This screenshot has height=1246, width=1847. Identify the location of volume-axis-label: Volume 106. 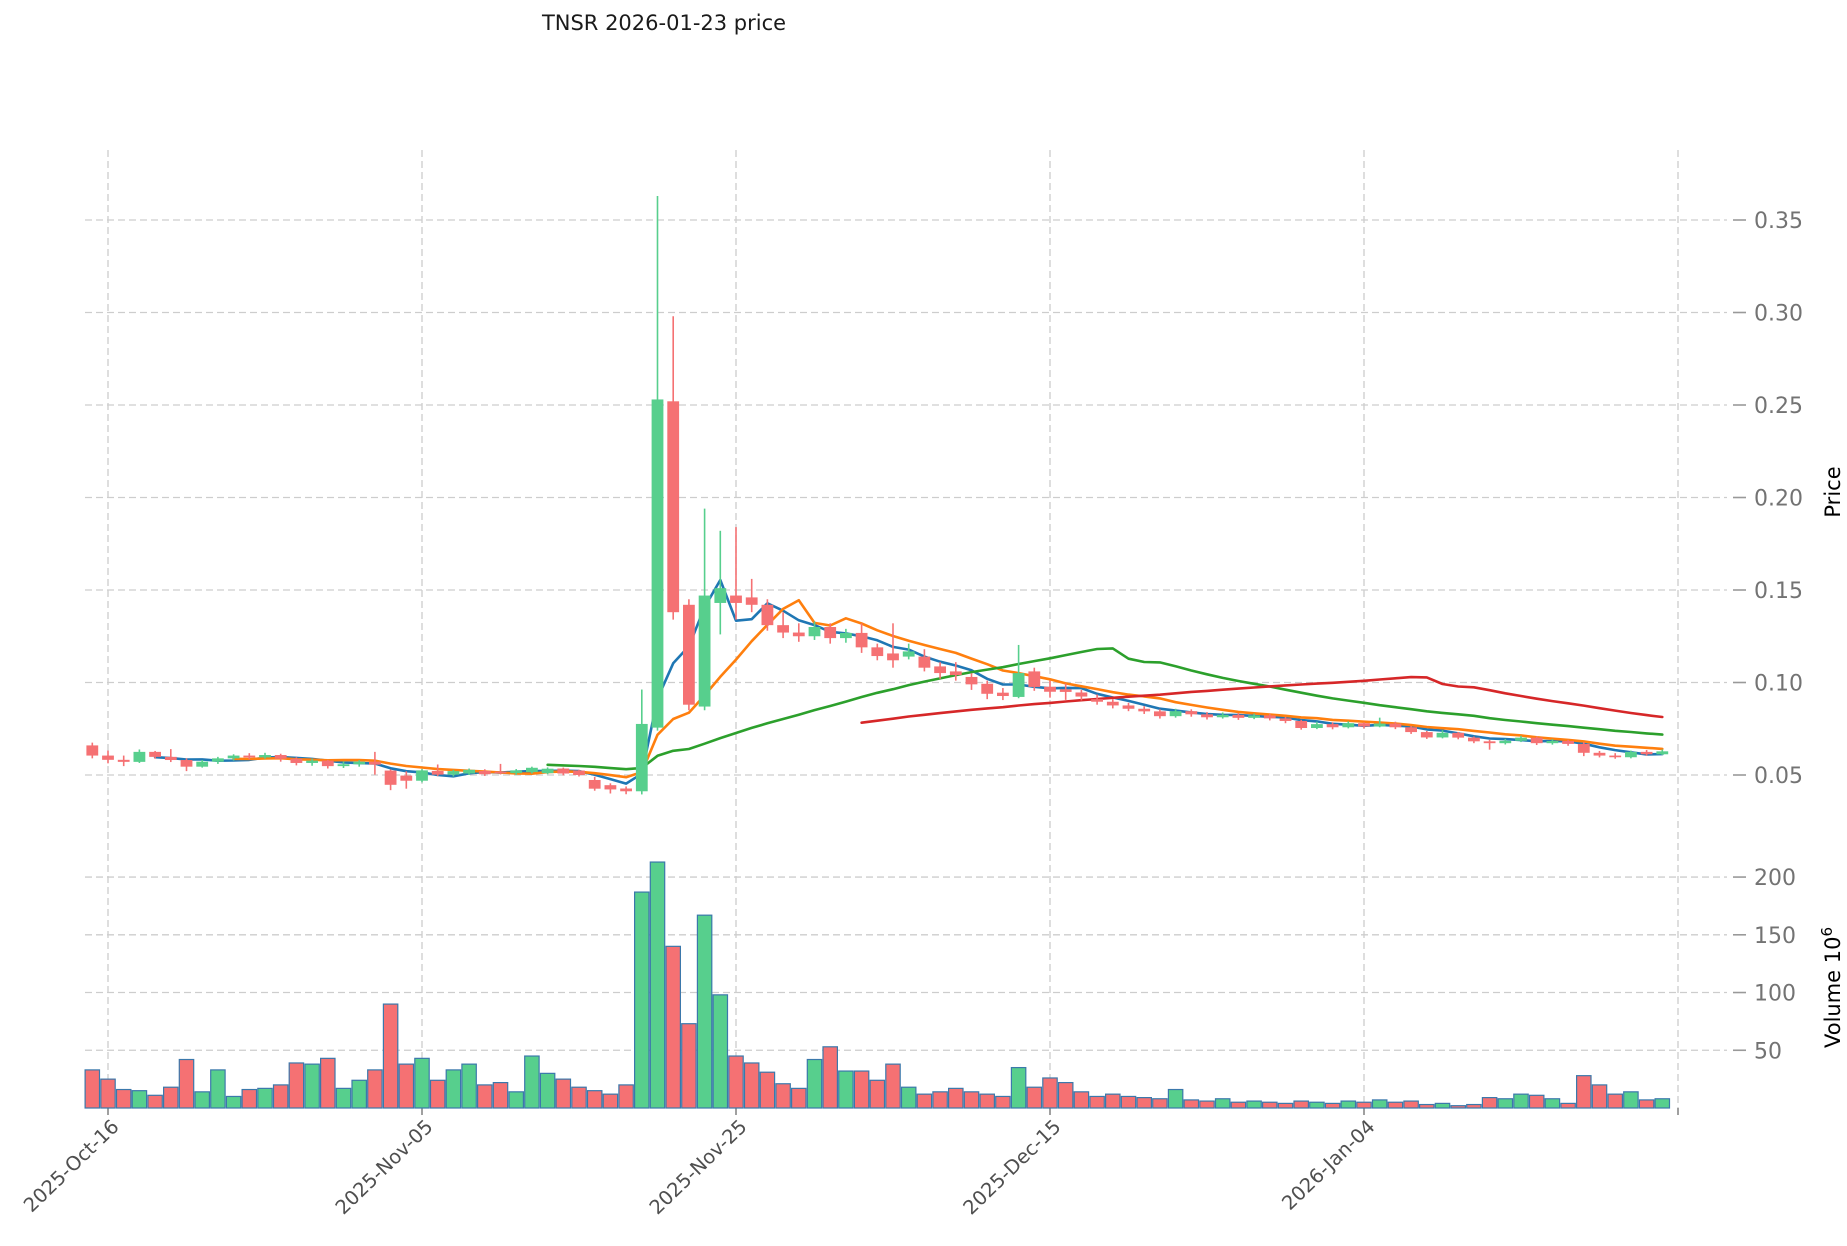
(1831, 987).